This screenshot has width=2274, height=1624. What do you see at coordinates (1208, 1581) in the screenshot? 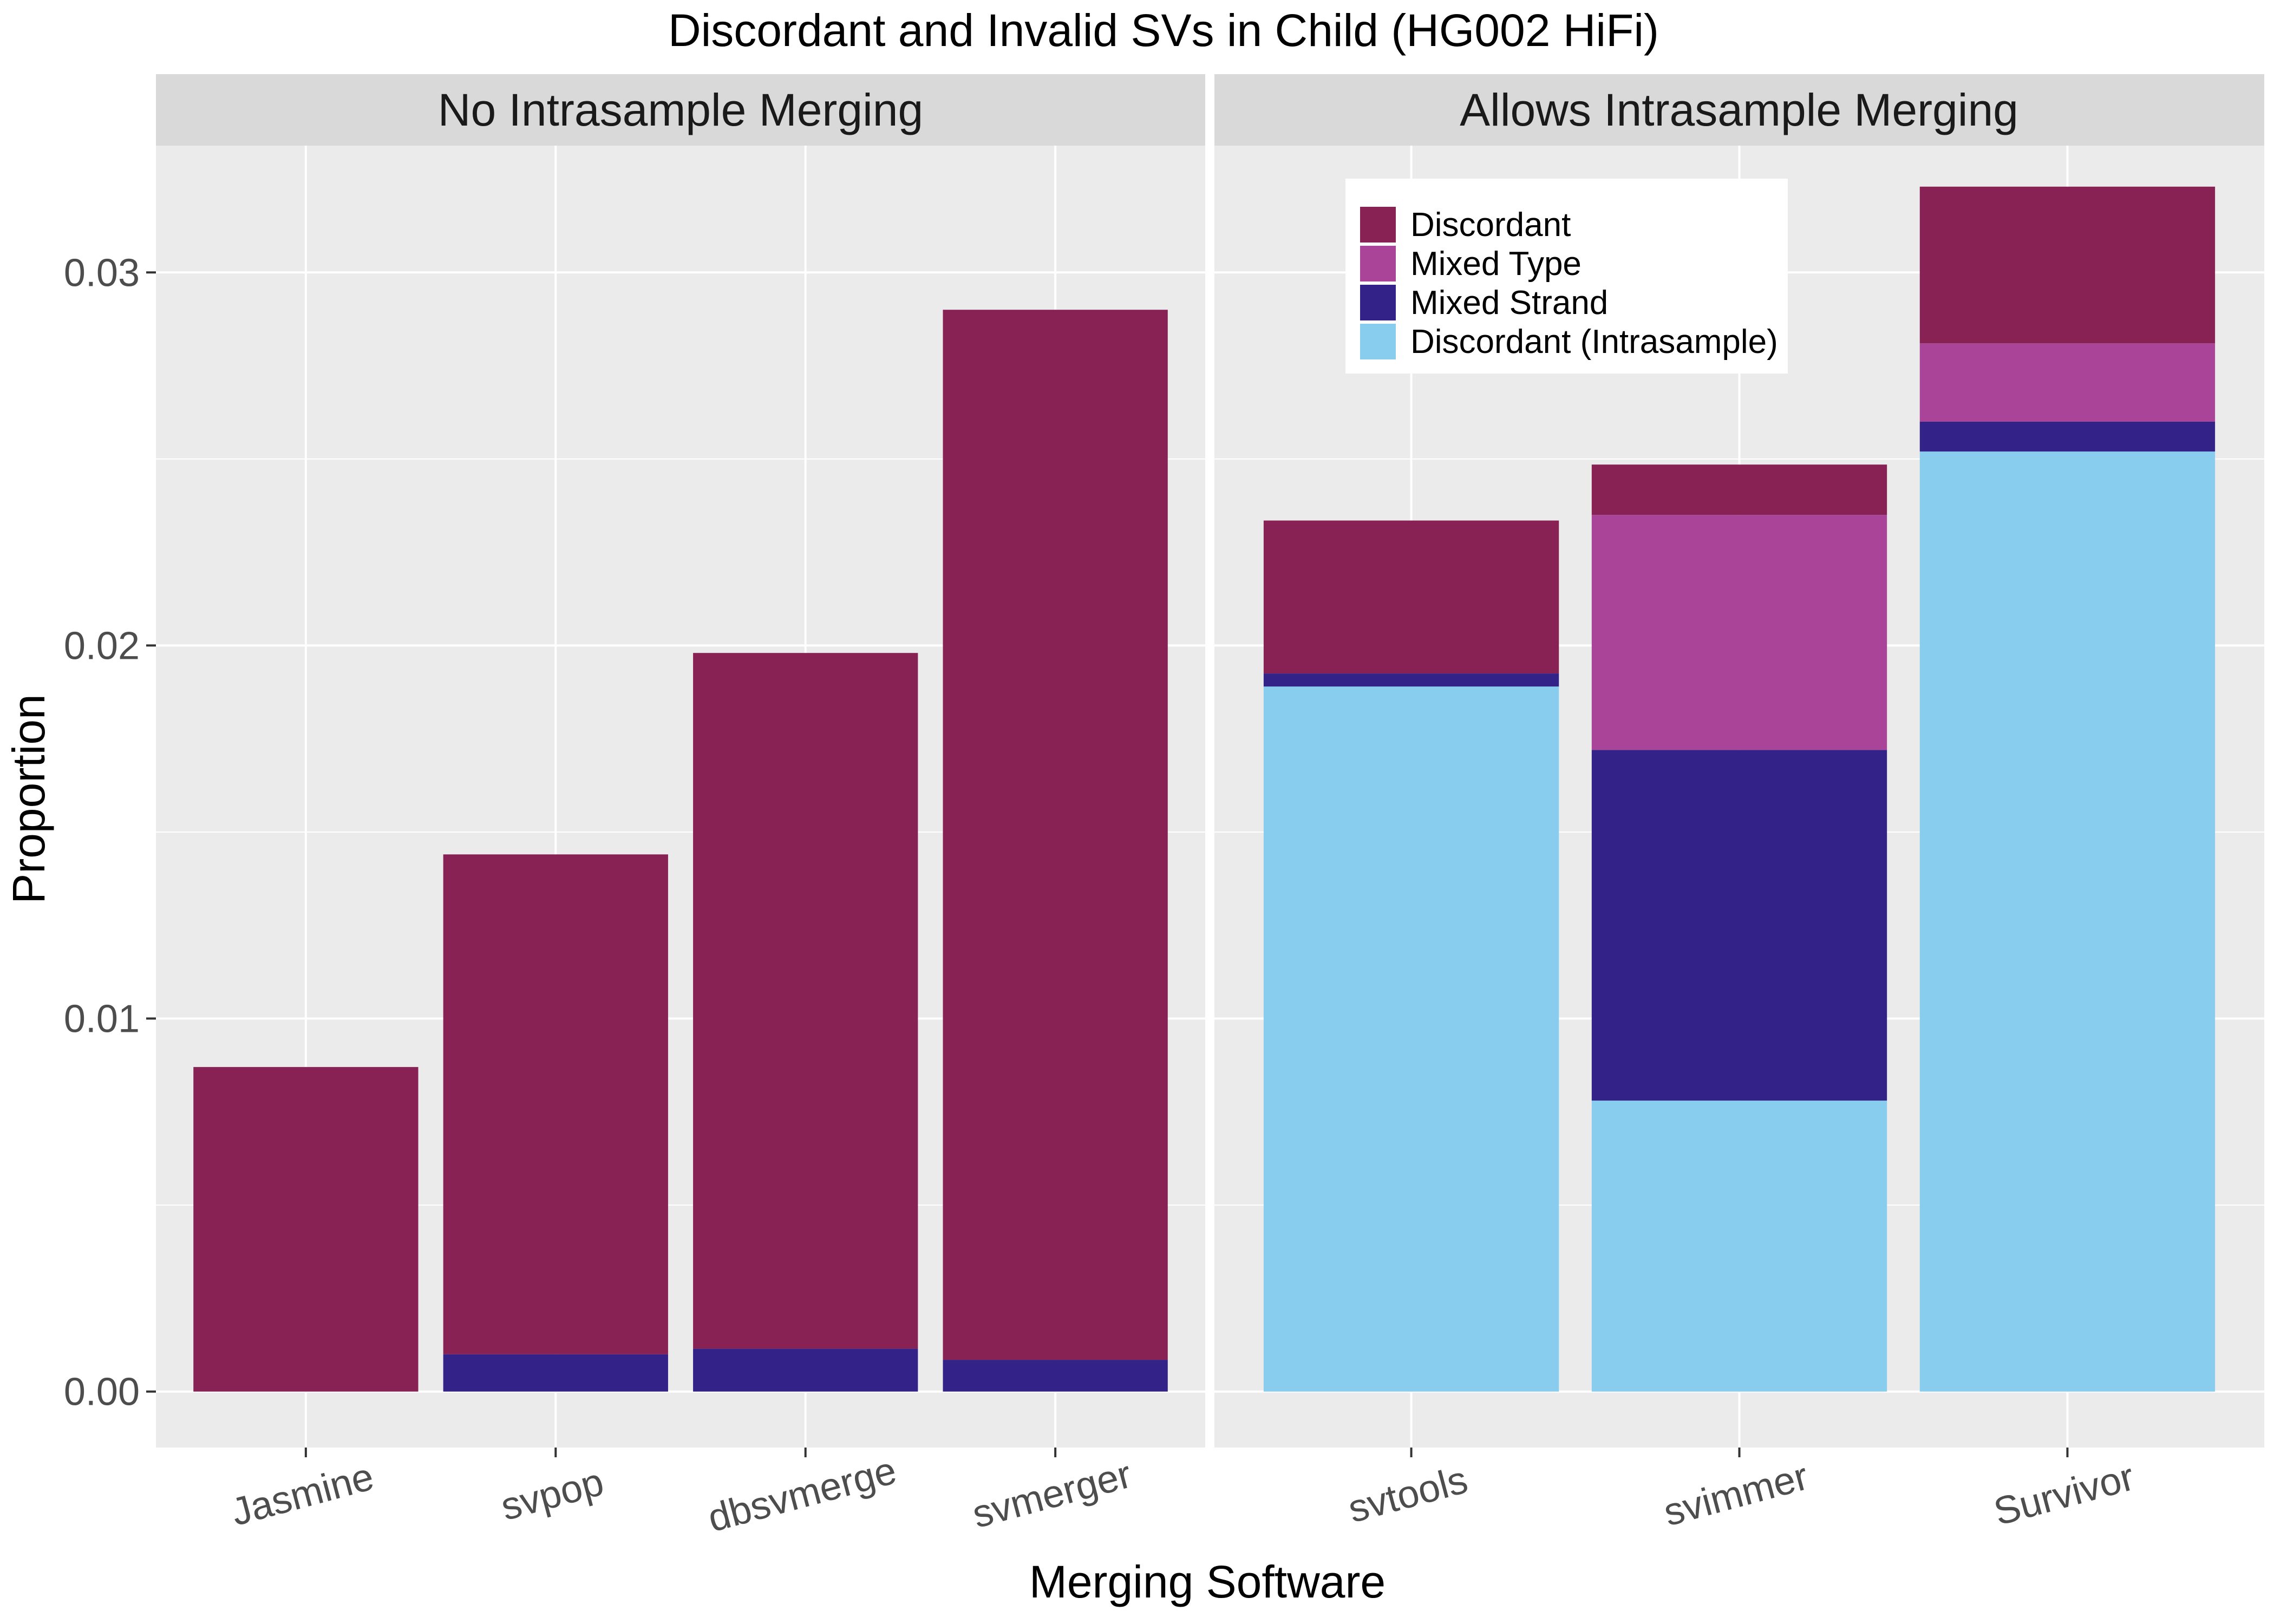
I see `x-axis-title: Merging Software` at bounding box center [1208, 1581].